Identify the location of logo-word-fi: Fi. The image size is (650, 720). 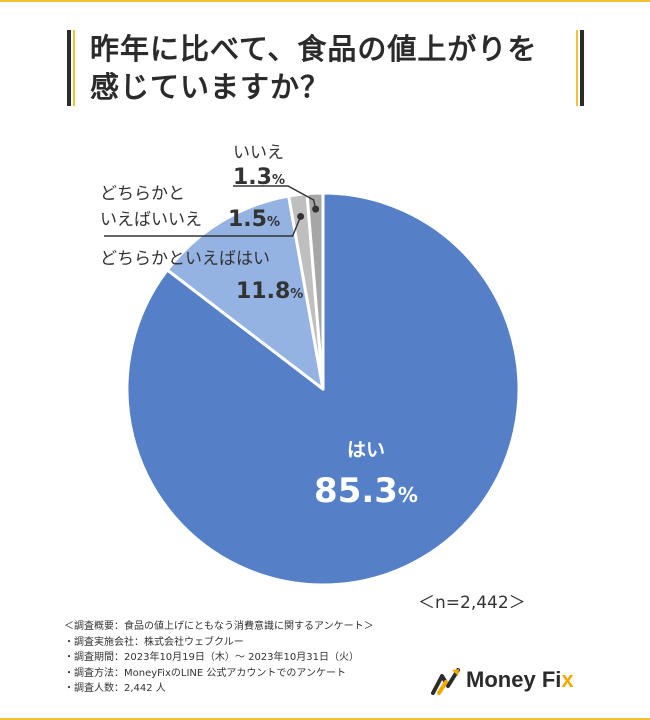
(551, 679).